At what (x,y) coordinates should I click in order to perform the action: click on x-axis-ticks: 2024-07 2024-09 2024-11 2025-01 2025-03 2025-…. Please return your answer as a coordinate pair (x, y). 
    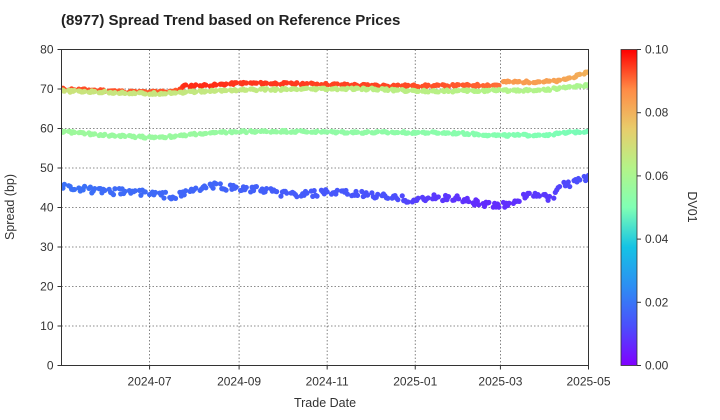
    Looking at the image, I should click on (369, 377).